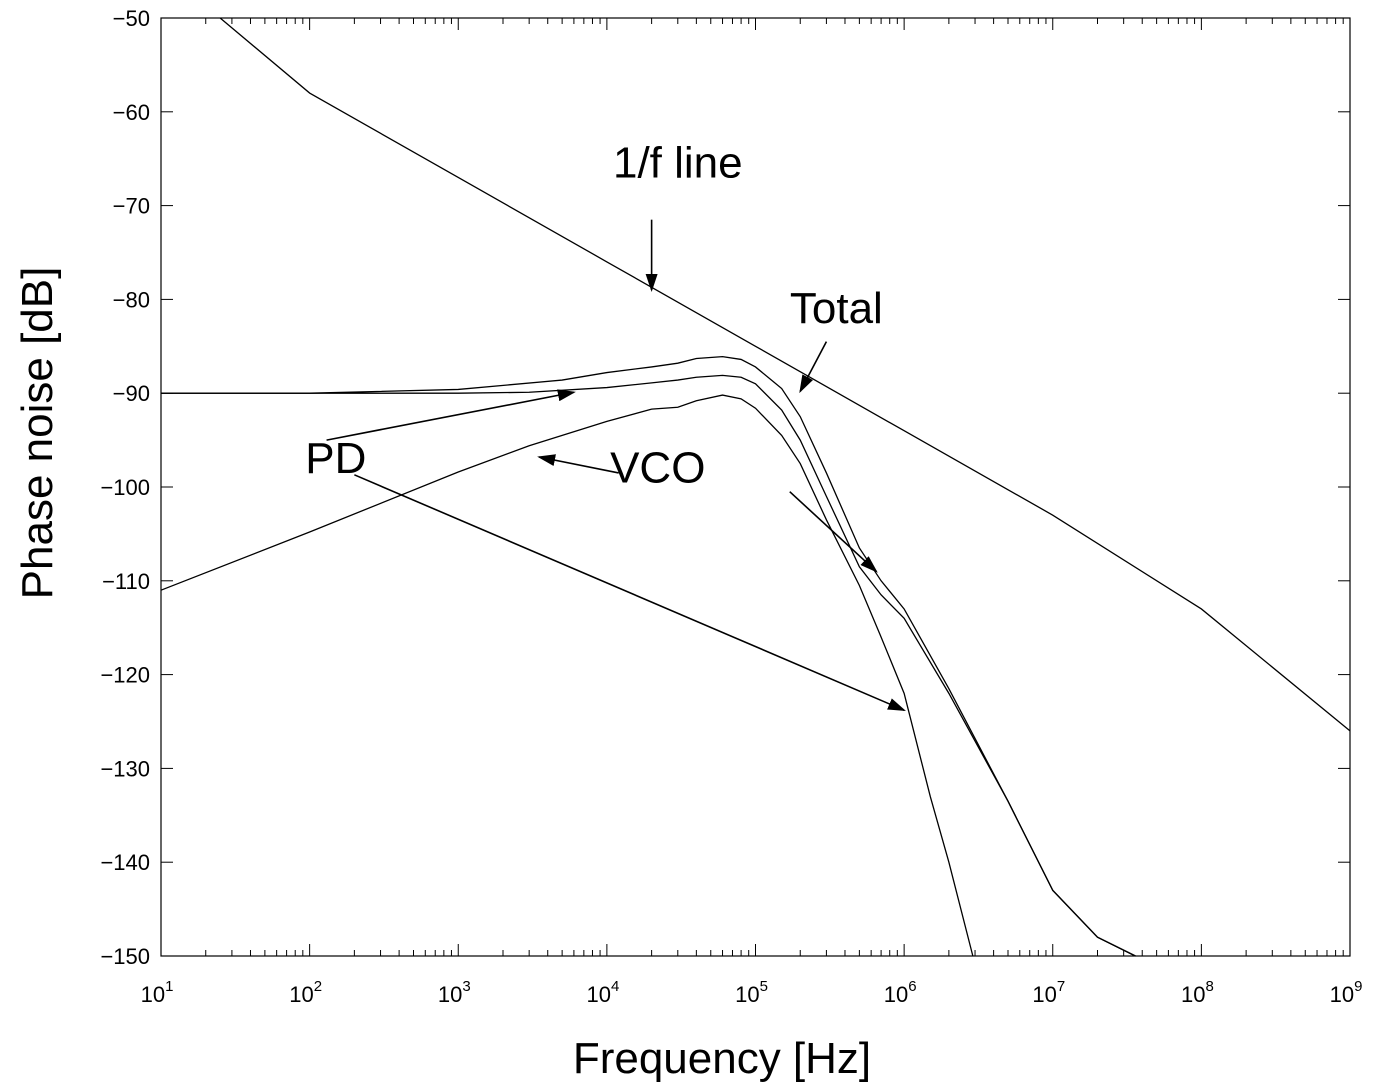 The image size is (1374, 1087). I want to click on y-tick-label: −100, so click(125, 487).